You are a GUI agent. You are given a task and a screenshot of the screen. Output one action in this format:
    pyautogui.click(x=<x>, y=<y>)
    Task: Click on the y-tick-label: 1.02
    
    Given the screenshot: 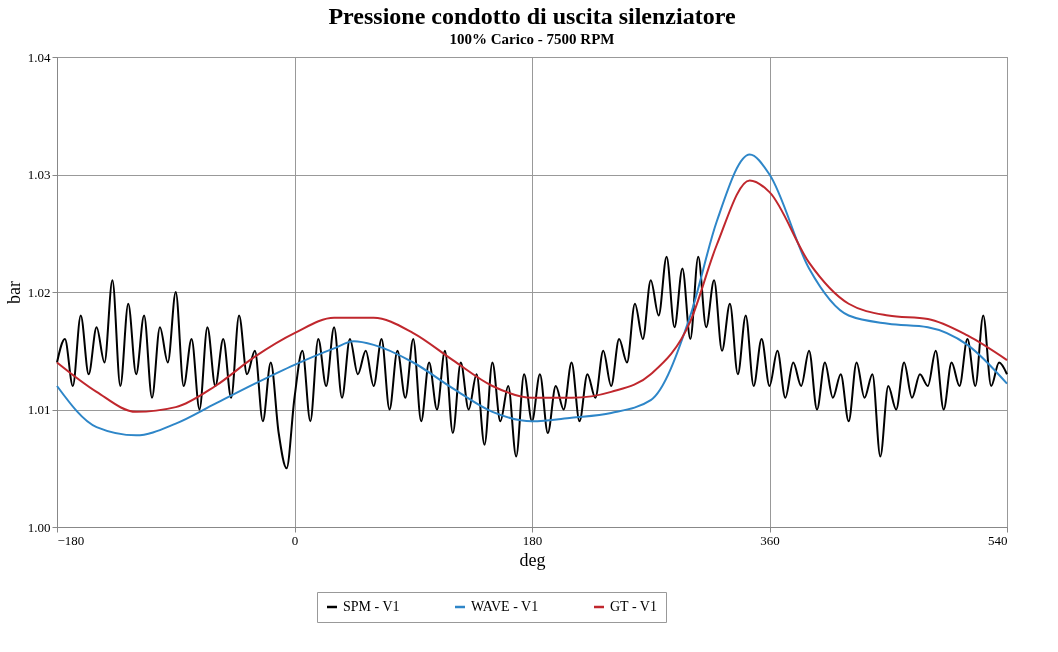 What is the action you would take?
    pyautogui.click(x=39, y=292)
    